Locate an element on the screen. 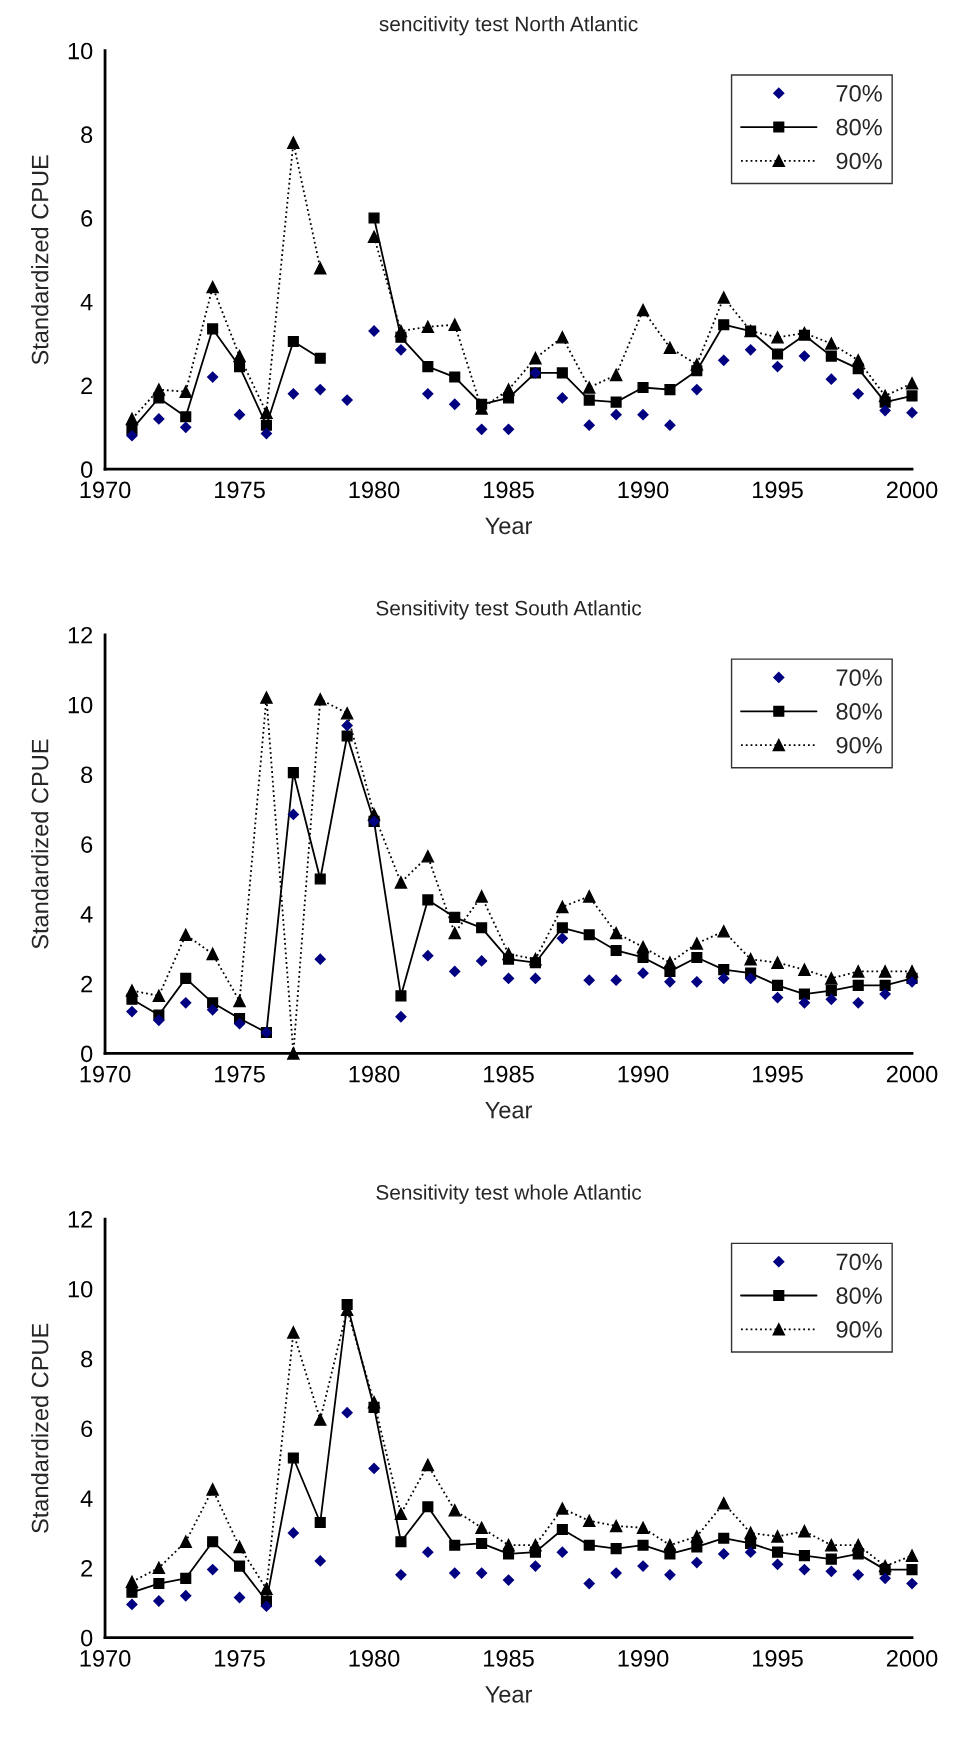 Image resolution: width=955 pixels, height=1744 pixels. chart-title: Sensitivity test South Atlantic is located at coordinates (509, 610).